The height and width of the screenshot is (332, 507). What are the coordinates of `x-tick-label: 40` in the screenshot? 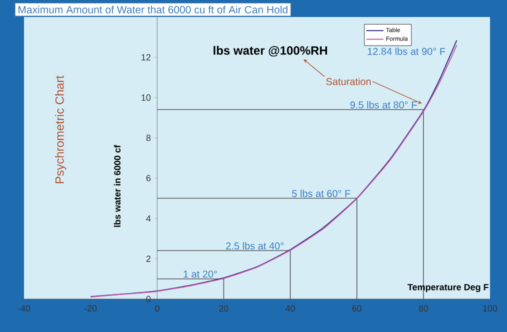 It's located at (290, 308).